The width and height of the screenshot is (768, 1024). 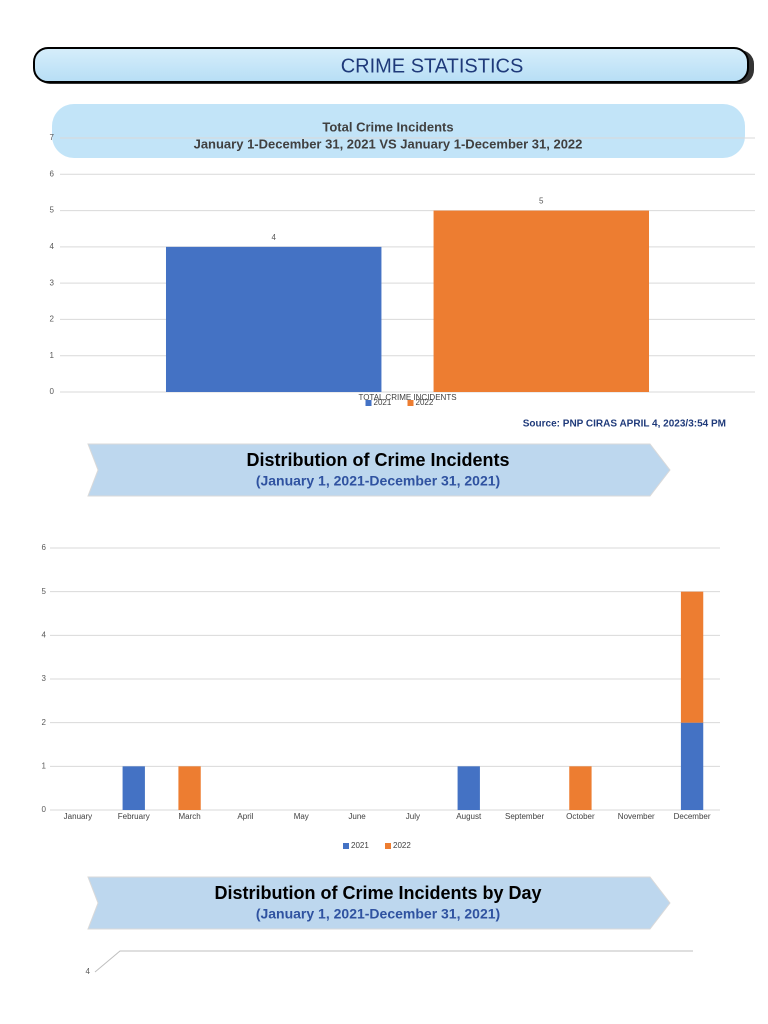 I want to click on chart-title-box, so click(x=398, y=131).